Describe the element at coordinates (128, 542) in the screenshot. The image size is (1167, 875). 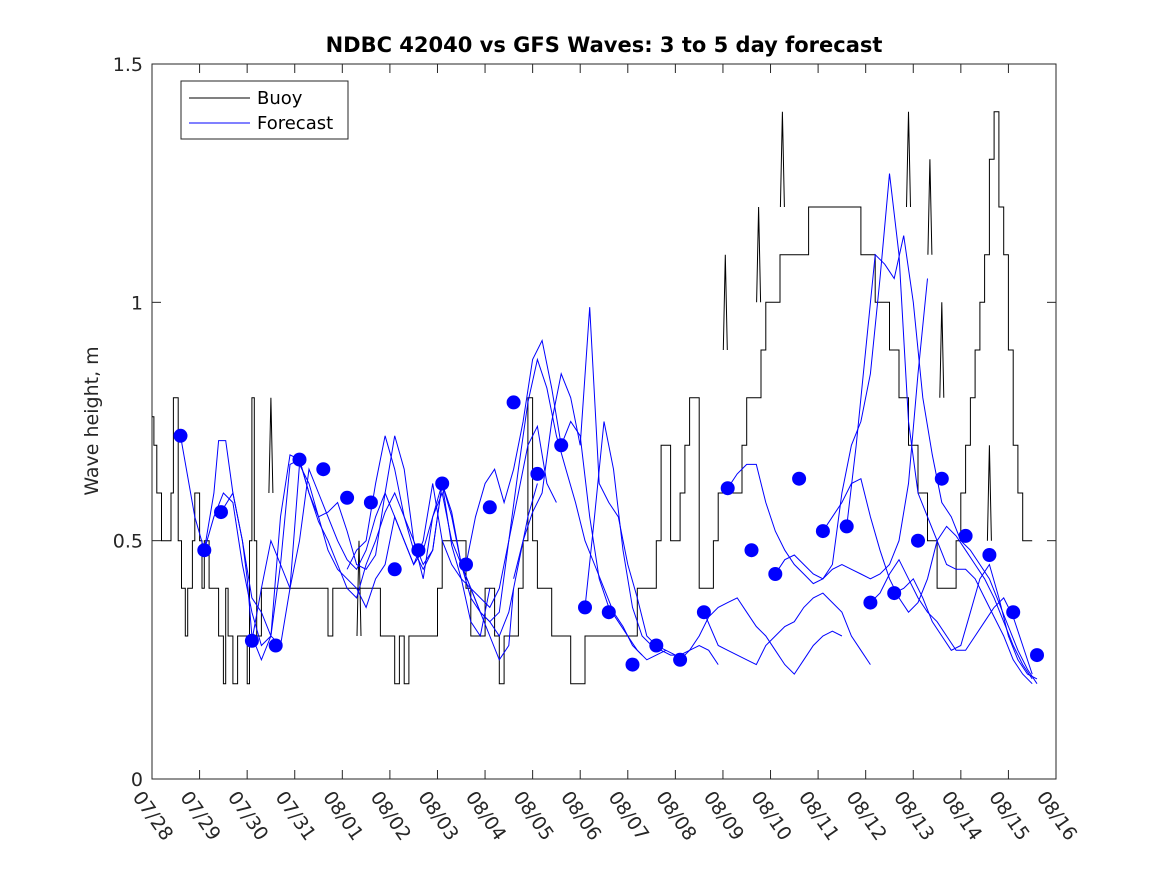
I see `y-tick-label: 0.5` at that location.